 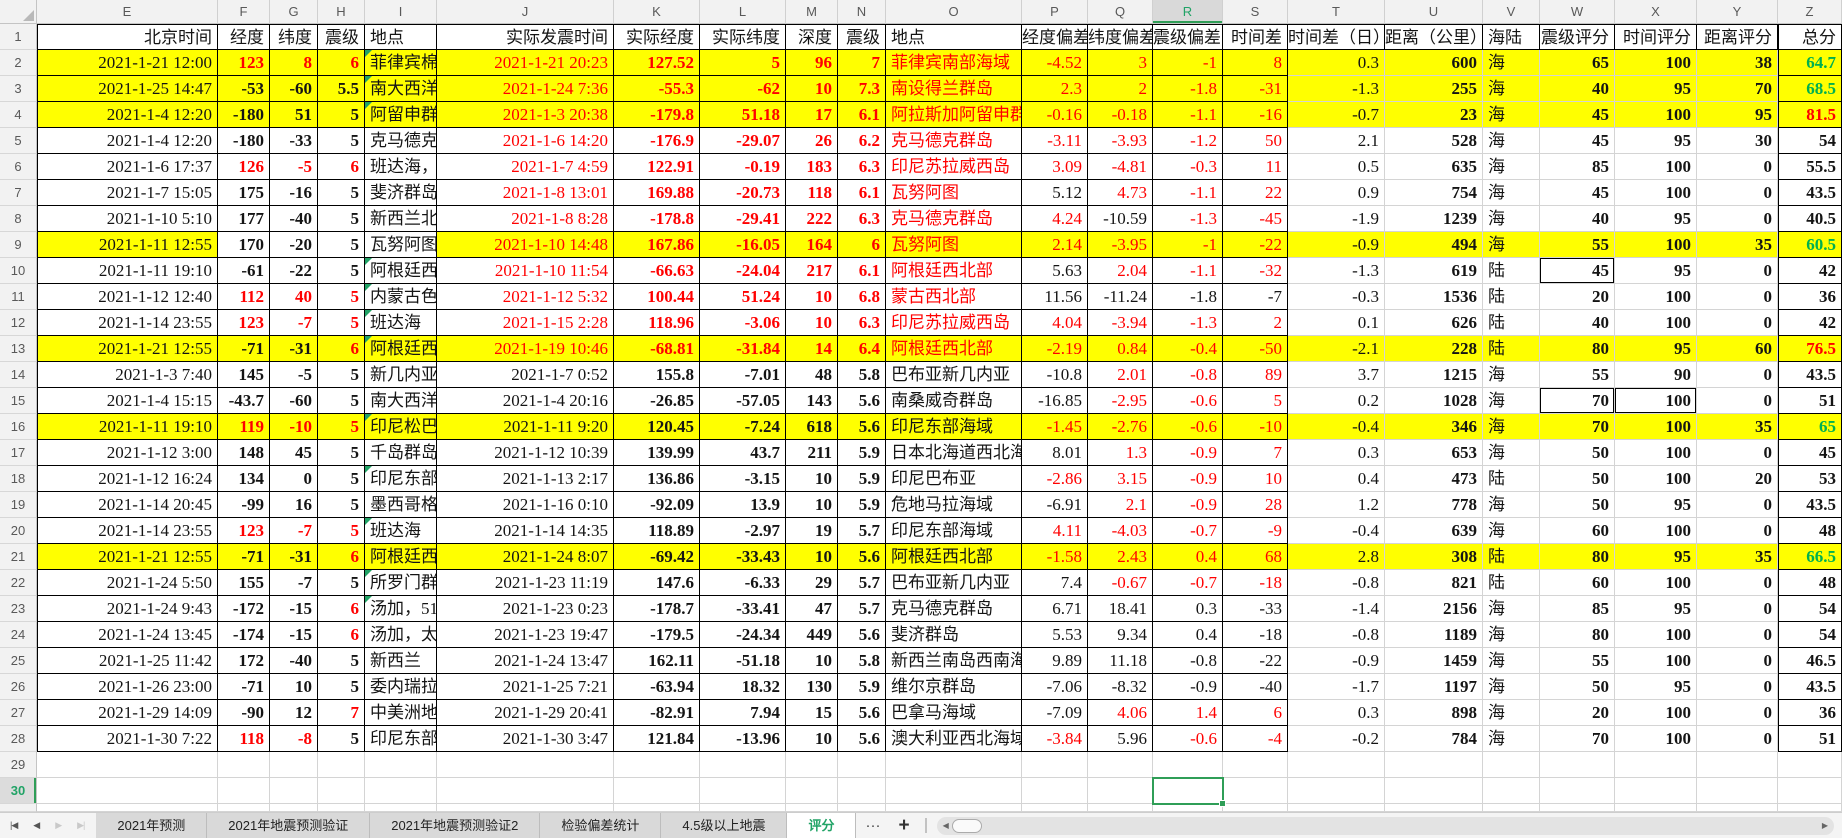 What do you see at coordinates (1336, 89) in the screenshot?
I see `cell-T3: -1.3` at bounding box center [1336, 89].